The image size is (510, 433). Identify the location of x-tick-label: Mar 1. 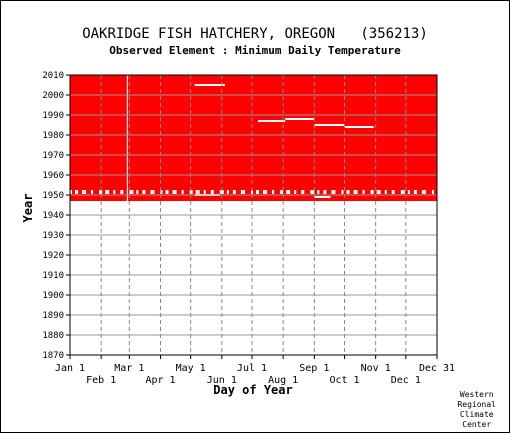
(129, 368).